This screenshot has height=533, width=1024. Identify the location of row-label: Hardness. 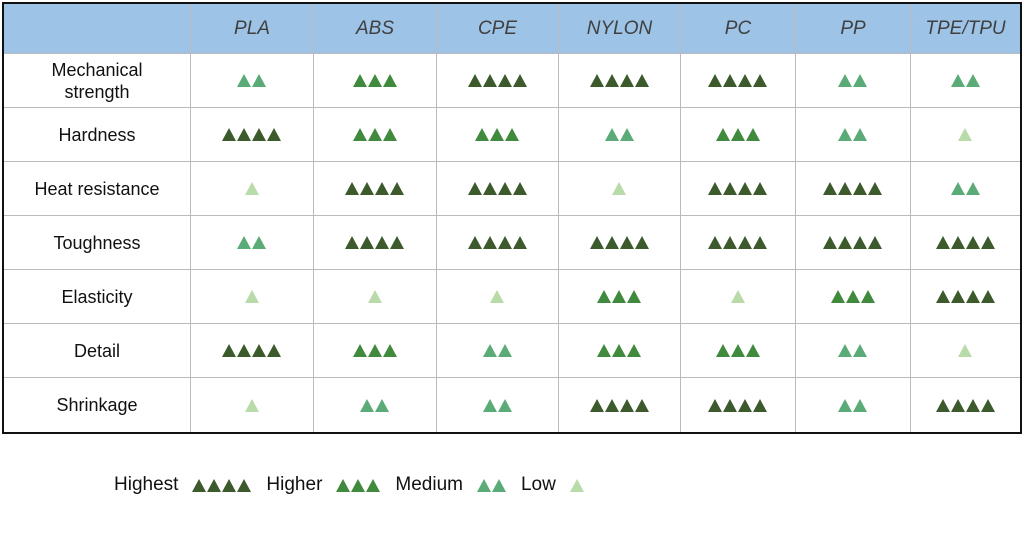
(97, 134).